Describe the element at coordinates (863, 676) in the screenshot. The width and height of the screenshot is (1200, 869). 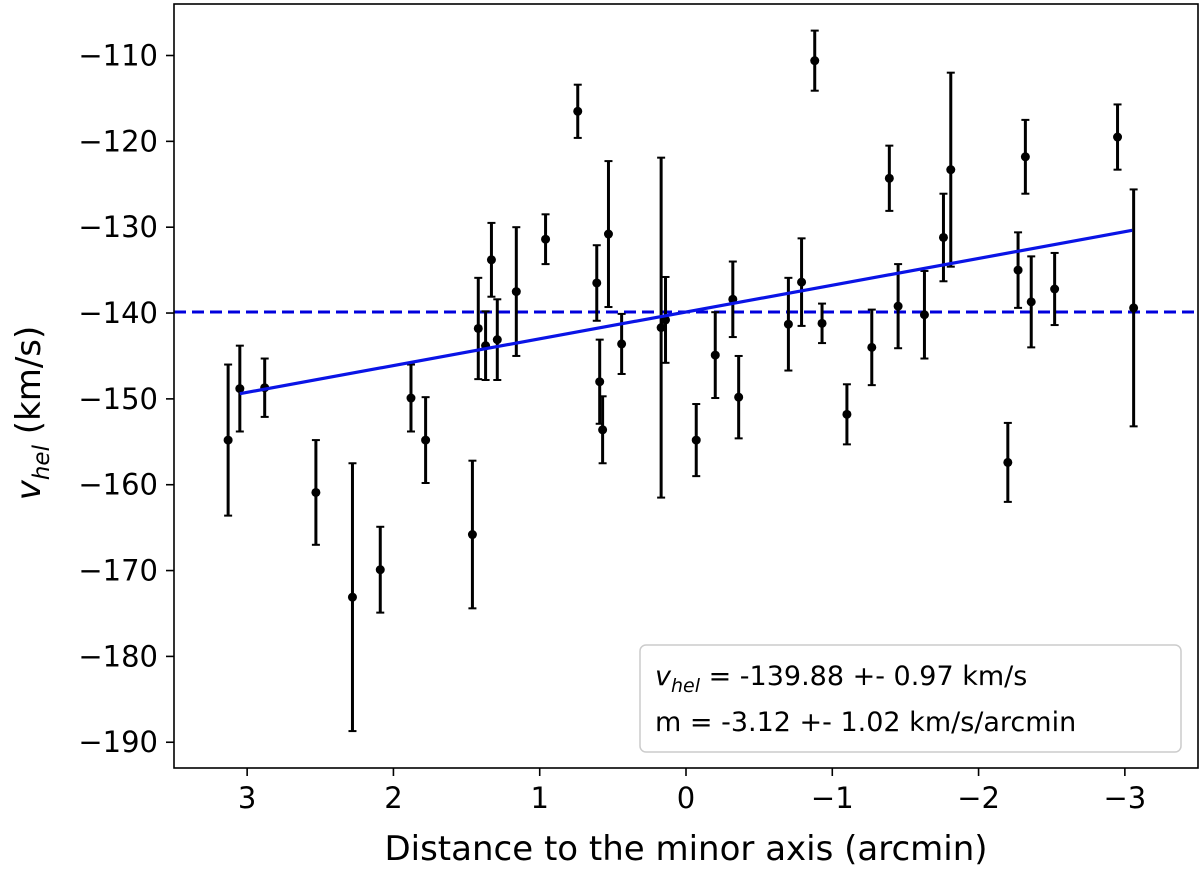
I see `legend-mean-text: = -139.88 +- 0.97 km/s` at that location.